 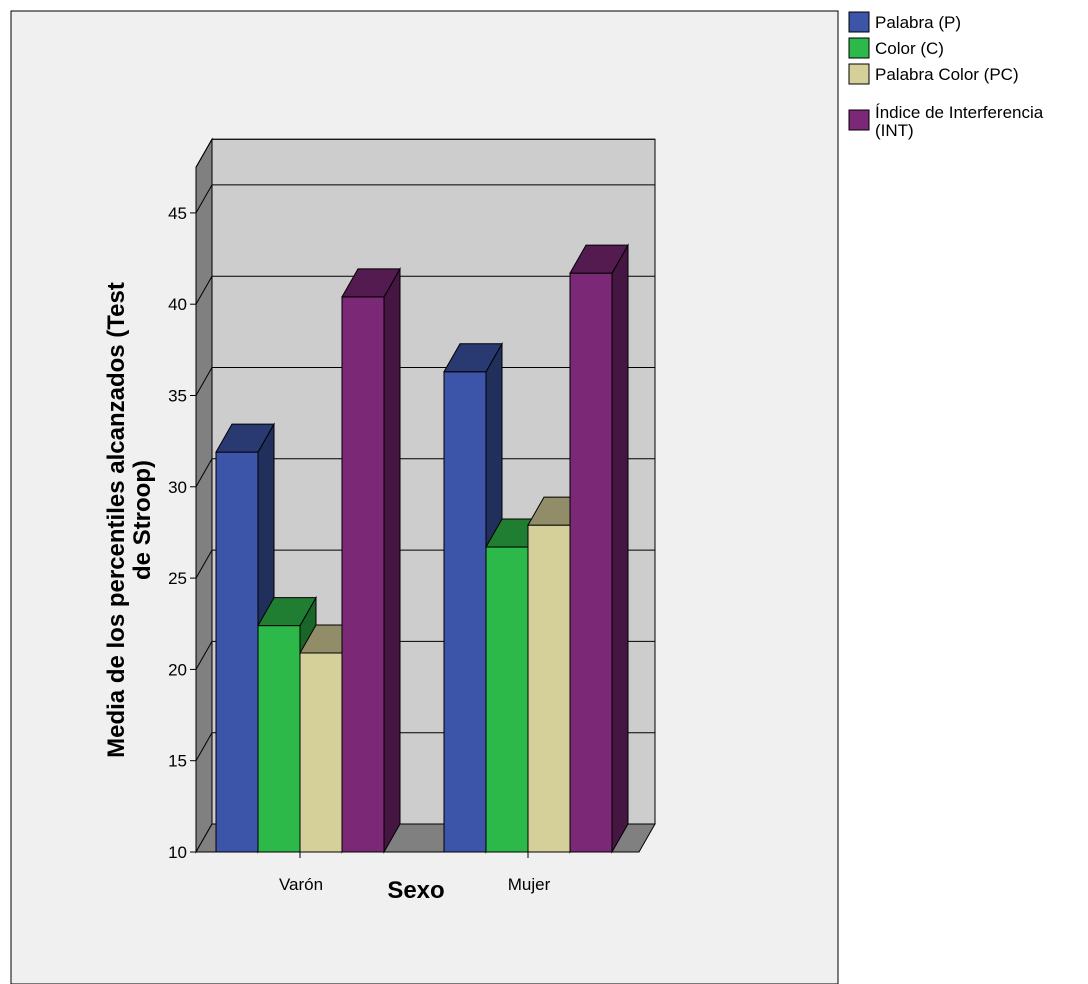 What do you see at coordinates (177, 396) in the screenshot?
I see `y-tick-label: 35` at bounding box center [177, 396].